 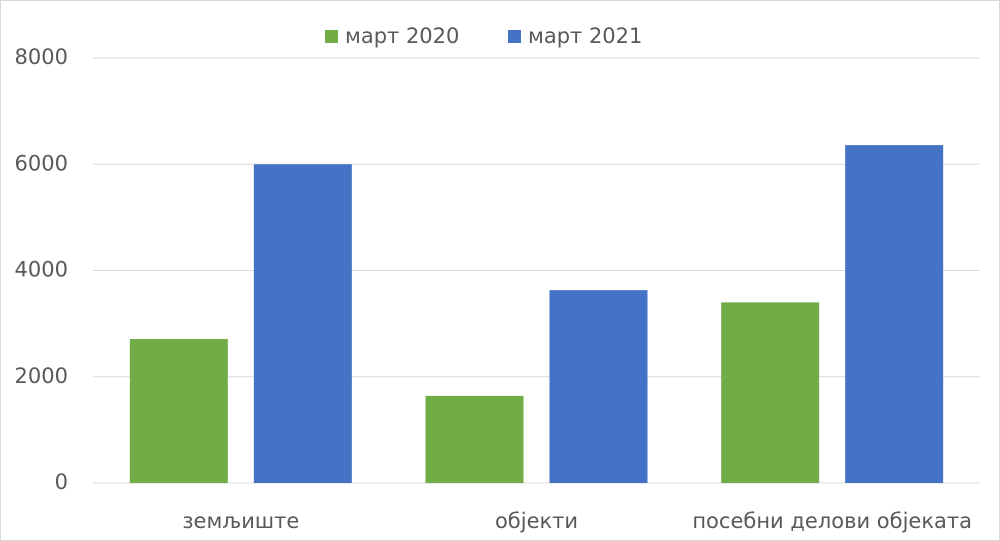 I want to click on x-tick-label: објекти, so click(x=536, y=521).